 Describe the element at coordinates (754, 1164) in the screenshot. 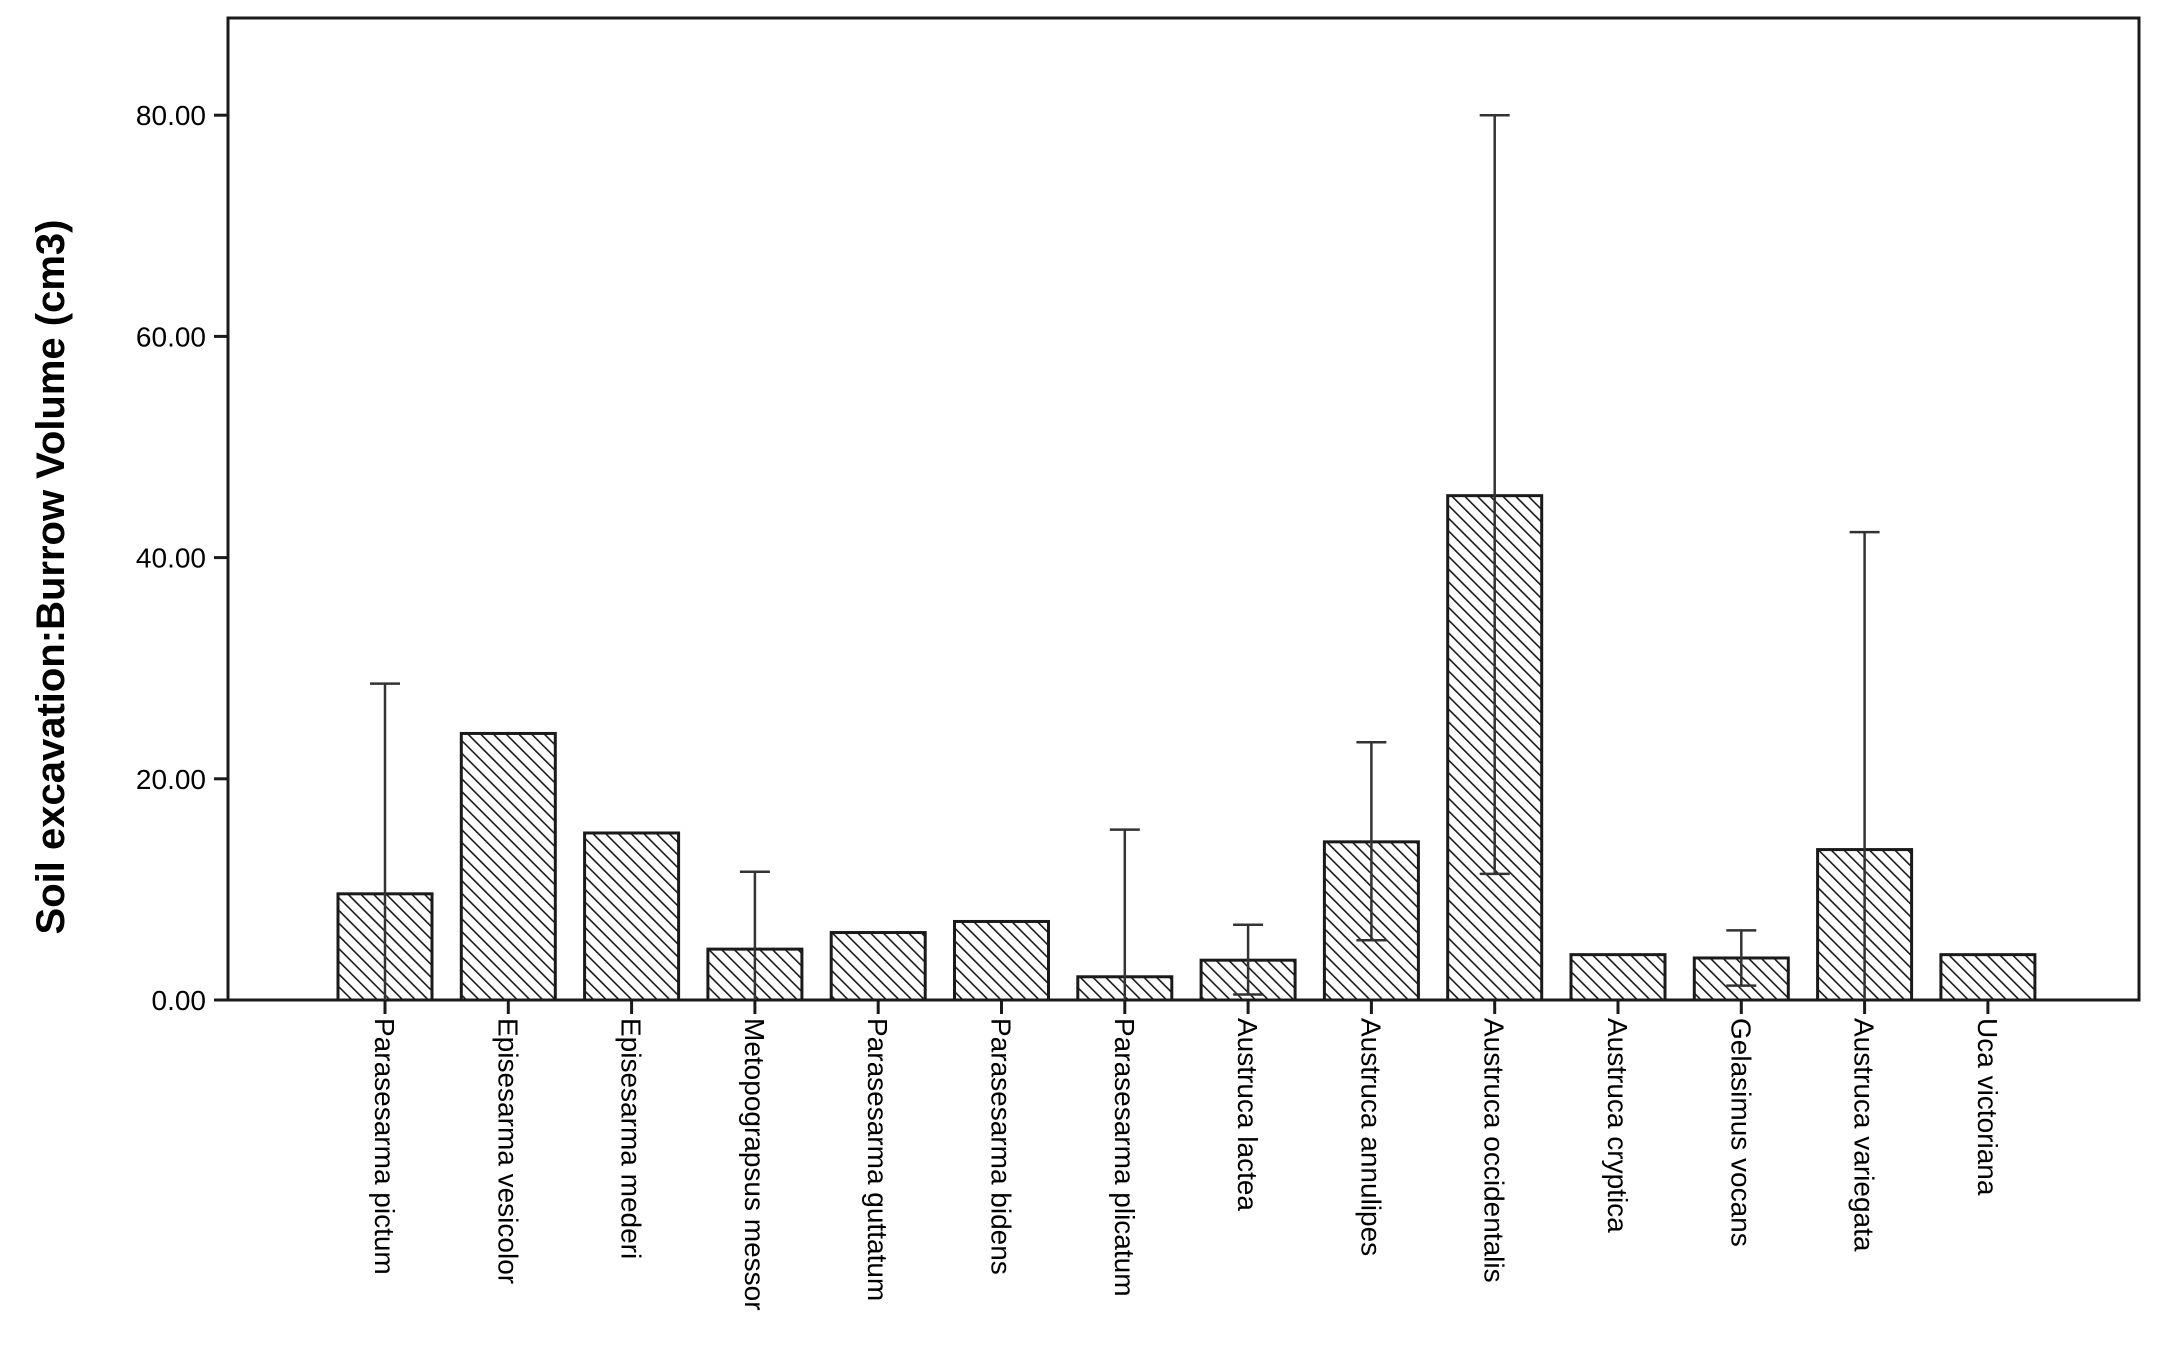

I see `x-category-label: Metopograpsus messor` at that location.